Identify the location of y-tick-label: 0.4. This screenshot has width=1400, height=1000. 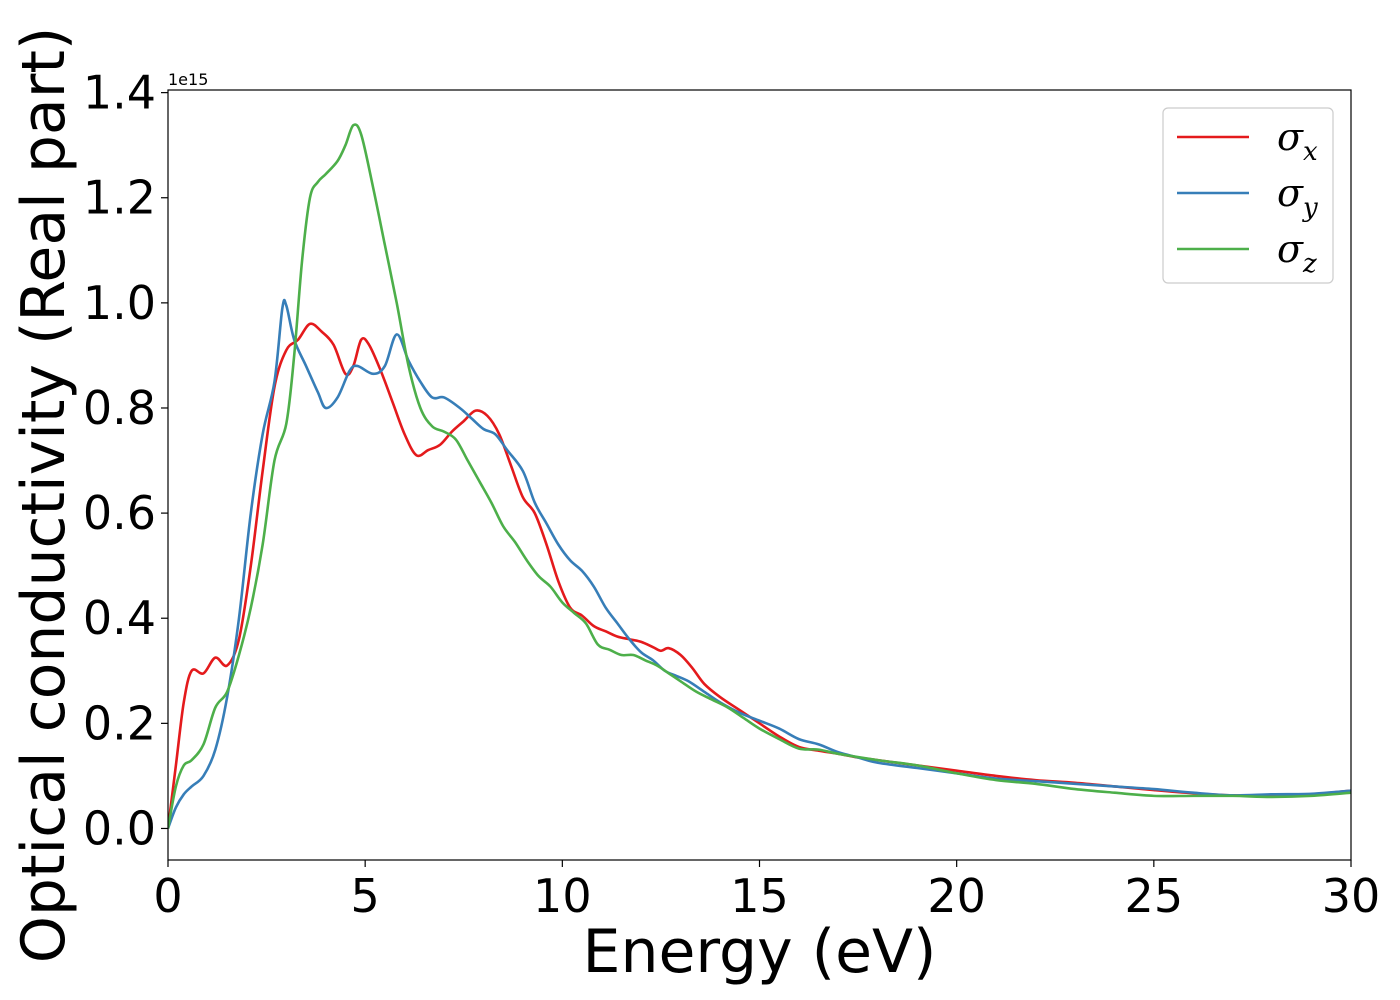
(119, 618).